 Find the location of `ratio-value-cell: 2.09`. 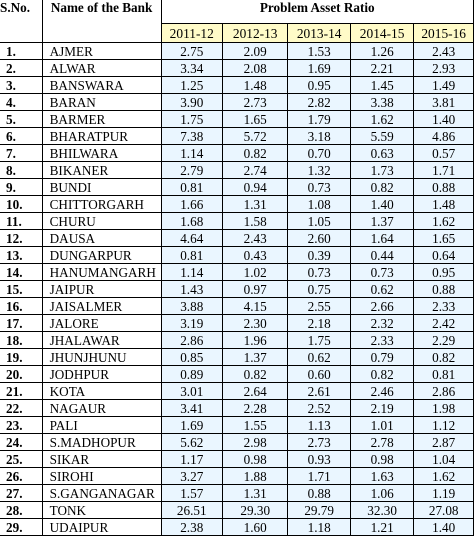

ratio-value-cell: 2.09 is located at coordinates (255, 51).